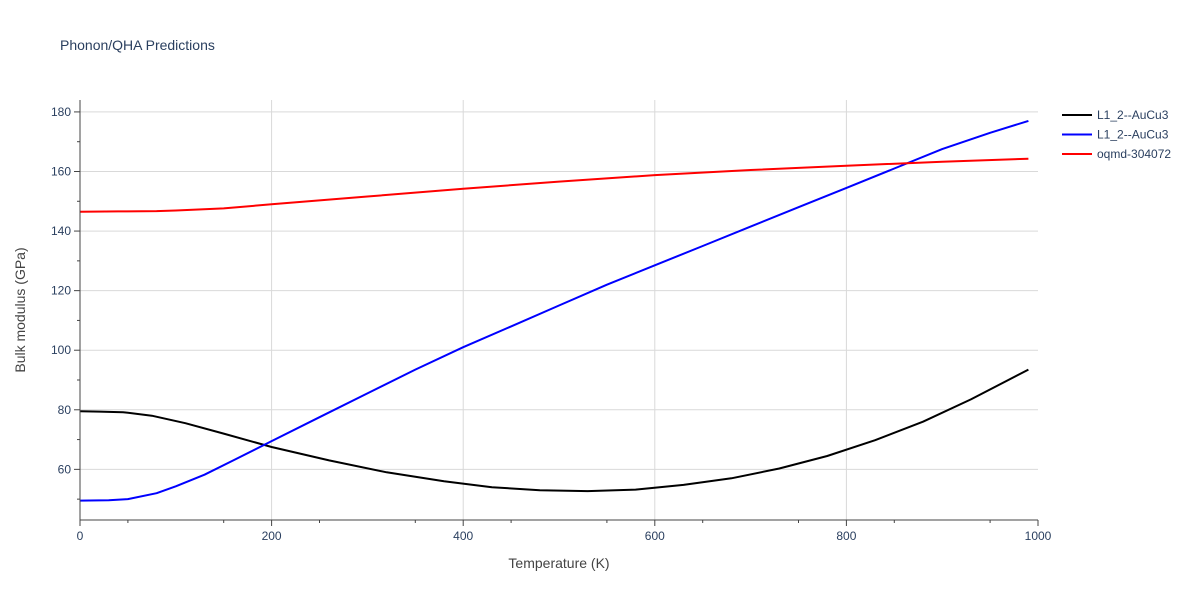  What do you see at coordinates (61, 350) in the screenshot?
I see `y-tick-label: 100` at bounding box center [61, 350].